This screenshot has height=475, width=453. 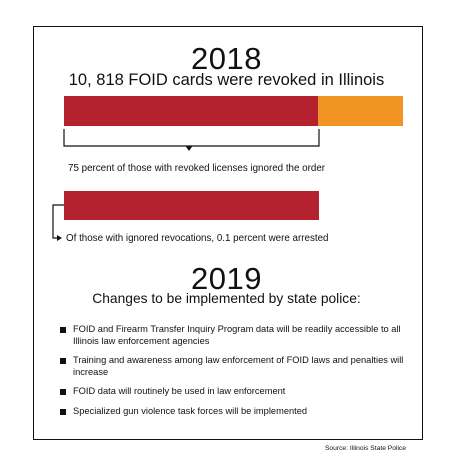 What do you see at coordinates (189, 148) in the screenshot?
I see `bracket-pointer-icon` at bounding box center [189, 148].